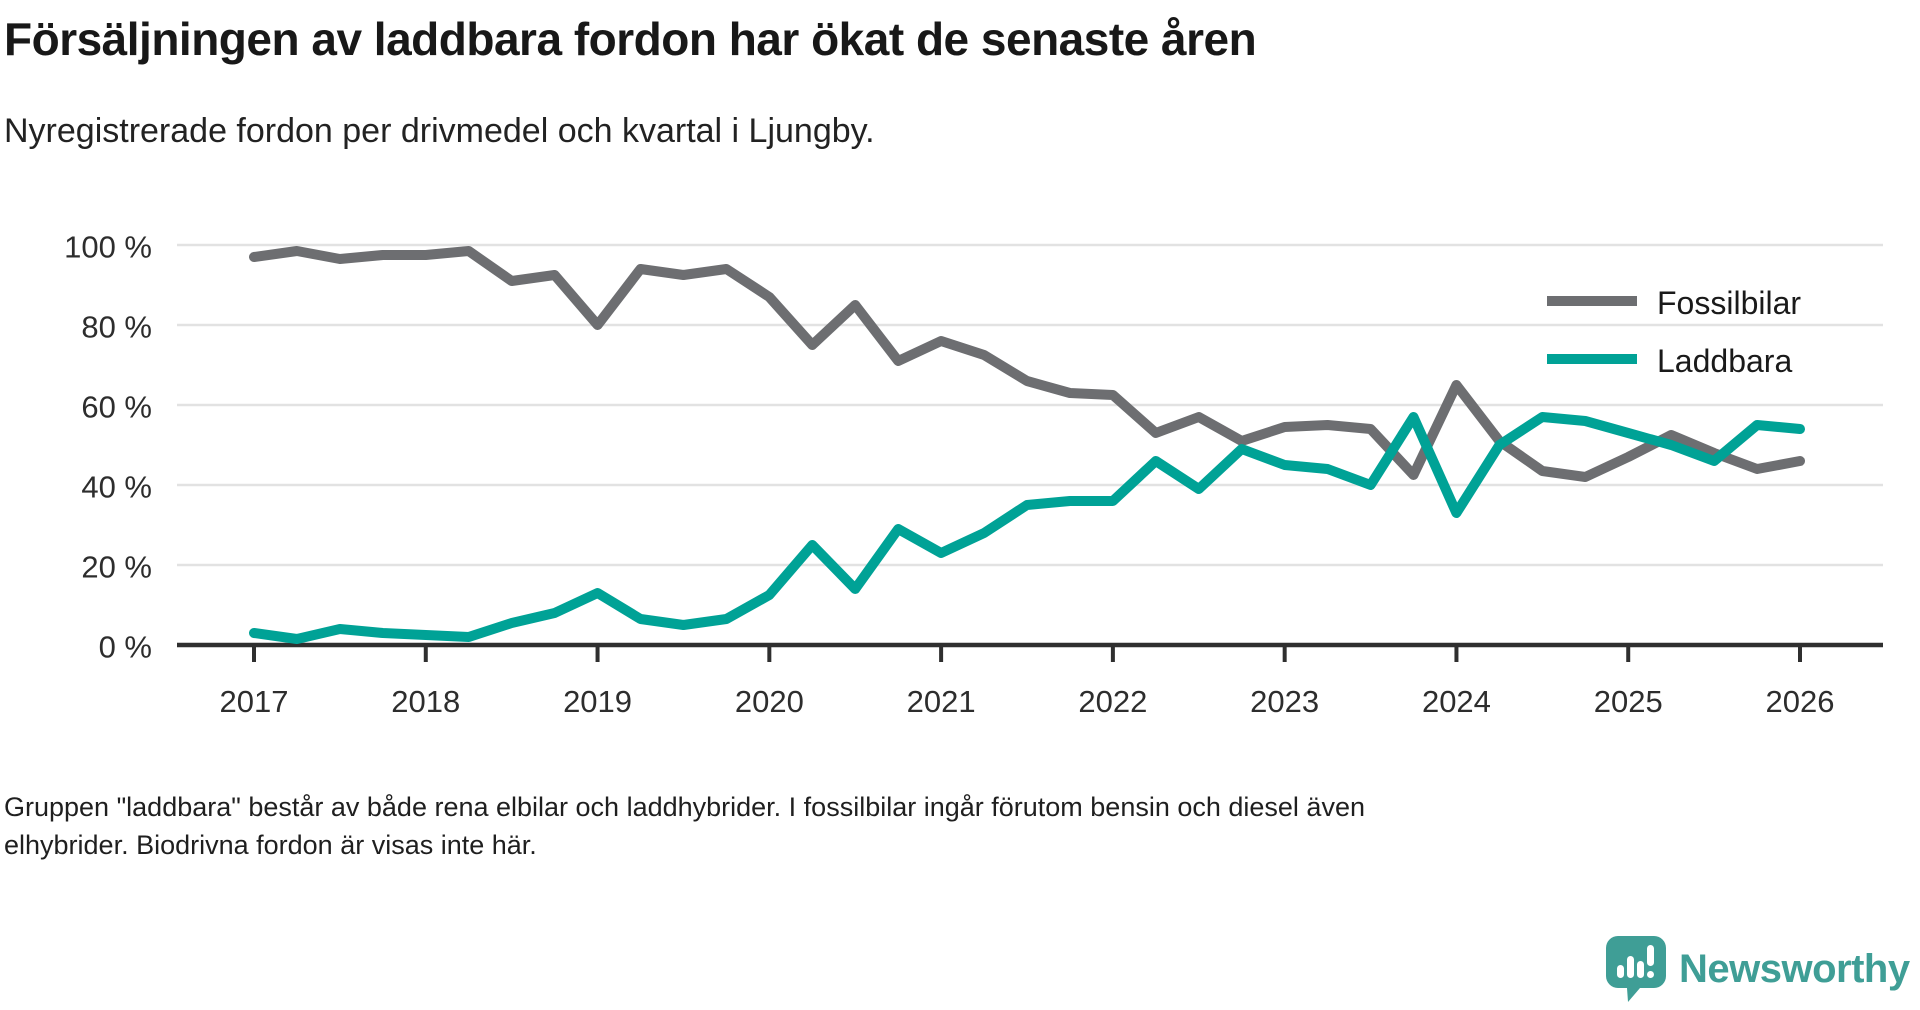  I want to click on x-tick-label-2019: 2019, so click(597, 701).